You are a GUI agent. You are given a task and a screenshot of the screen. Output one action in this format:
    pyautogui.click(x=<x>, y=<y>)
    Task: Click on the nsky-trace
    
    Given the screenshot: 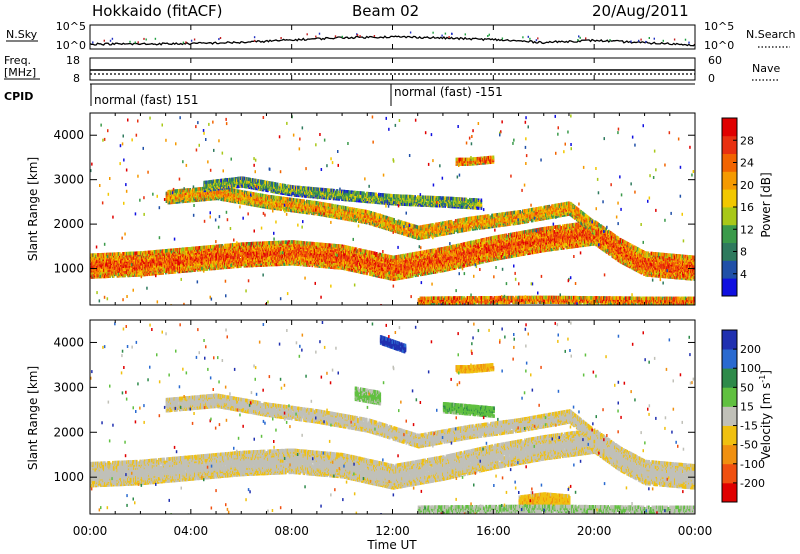 What is the action you would take?
    pyautogui.click(x=392, y=41)
    